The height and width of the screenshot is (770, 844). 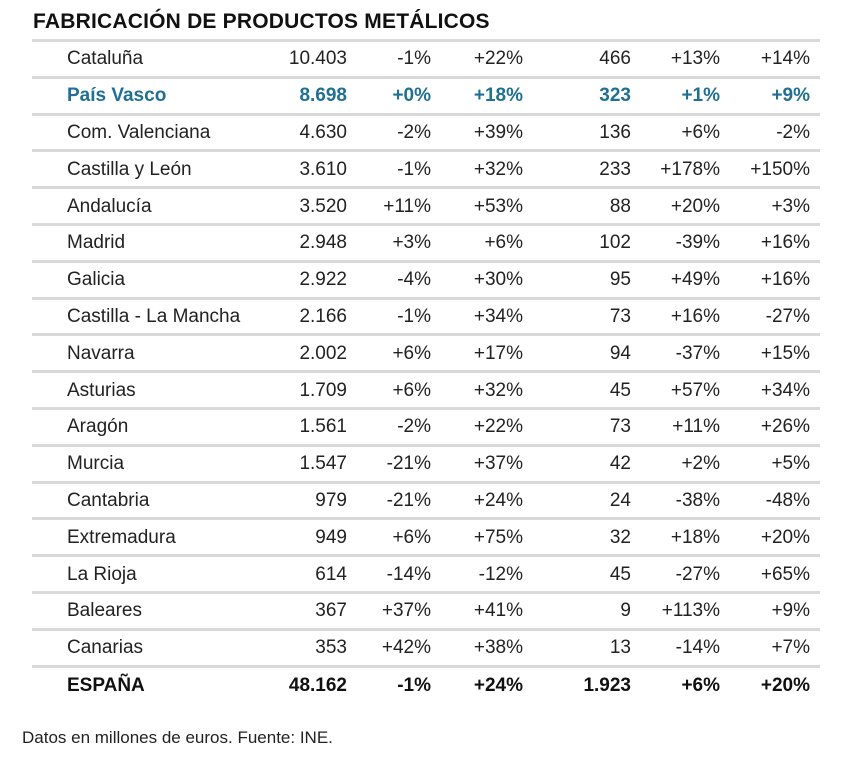 I want to click on table-row: La Rioja 614 -14% -12% 45 -27% +65%, so click(x=426, y=574).